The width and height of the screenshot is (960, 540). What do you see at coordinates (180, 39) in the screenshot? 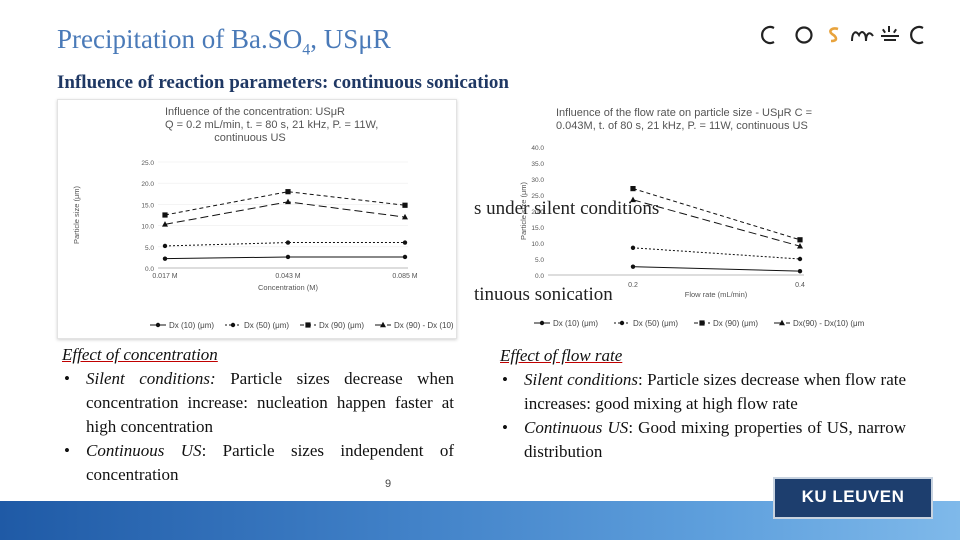
I see `slide-title-main: Precipitation of Ba.SO` at bounding box center [180, 39].